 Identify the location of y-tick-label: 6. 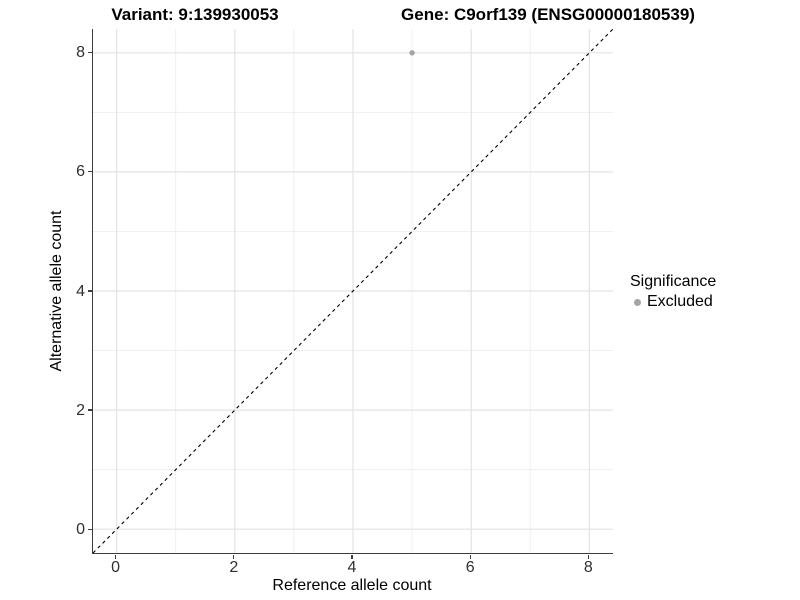
(80, 172).